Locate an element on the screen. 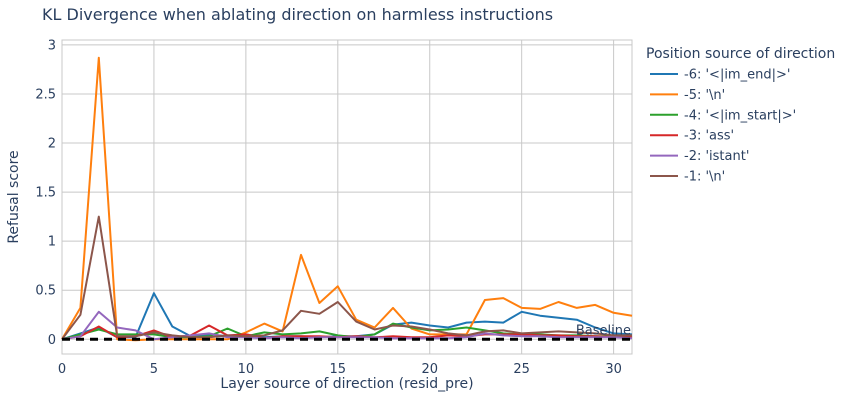 Image resolution: width=850 pixels, height=400 pixels. legend-title: Position source of direction is located at coordinates (740, 54).